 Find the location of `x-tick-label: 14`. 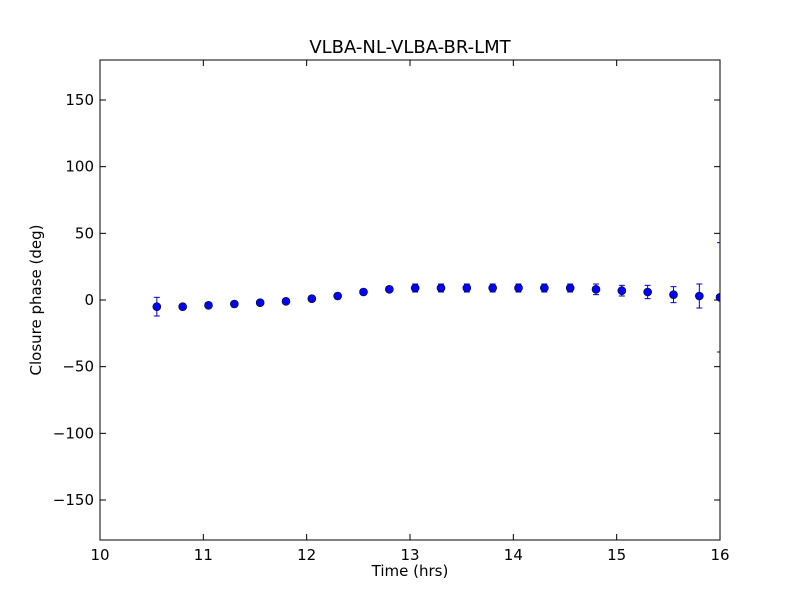

x-tick-label: 14 is located at coordinates (513, 555).